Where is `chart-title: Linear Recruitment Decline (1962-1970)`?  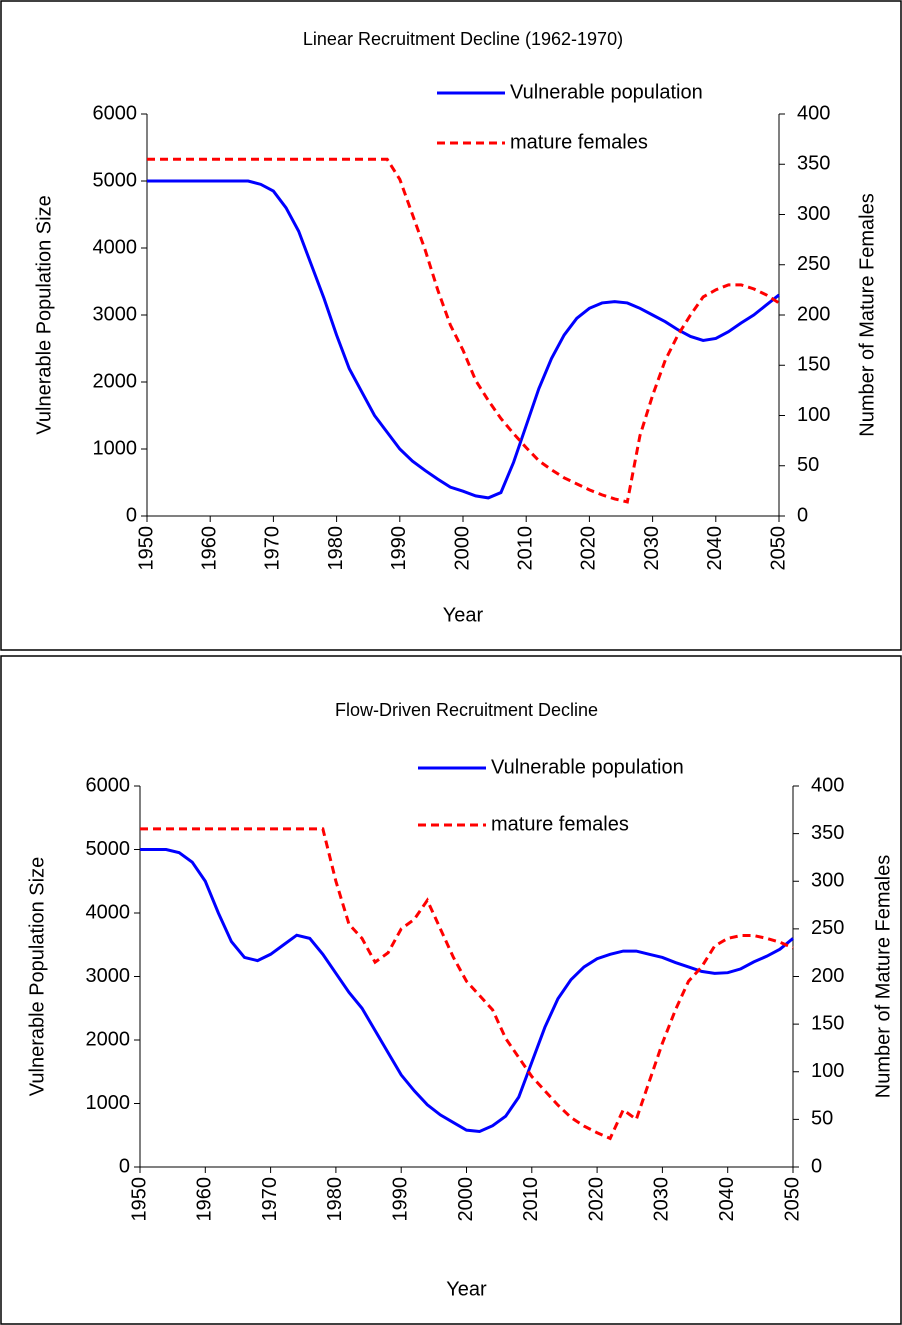
chart-title: Linear Recruitment Decline (1962-1970) is located at coordinates (463, 39).